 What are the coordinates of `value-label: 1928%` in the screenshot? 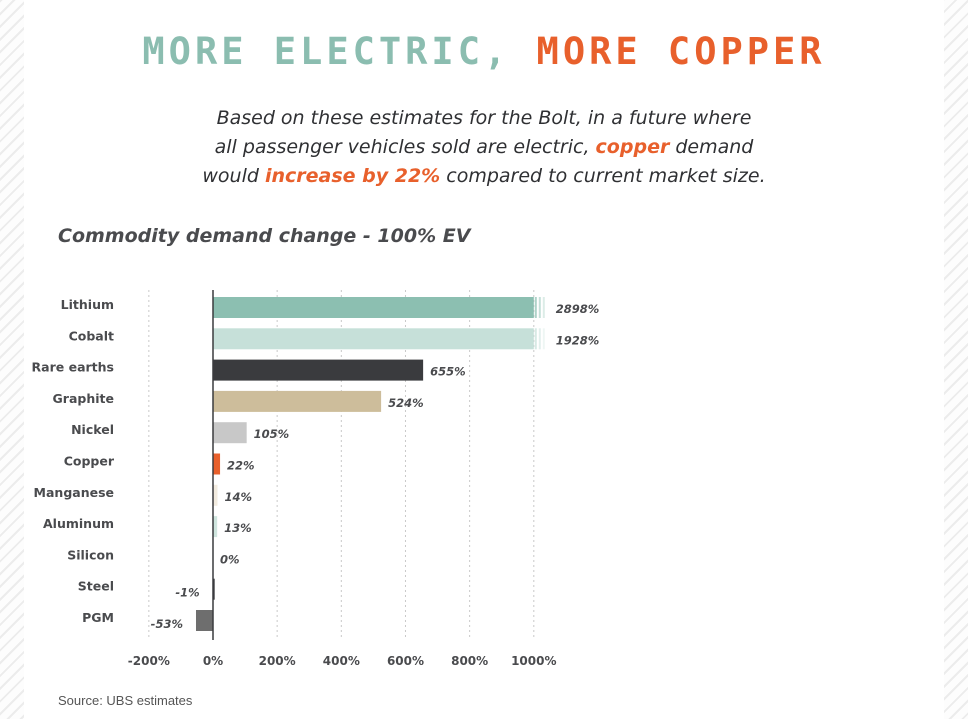 It's located at (578, 340).